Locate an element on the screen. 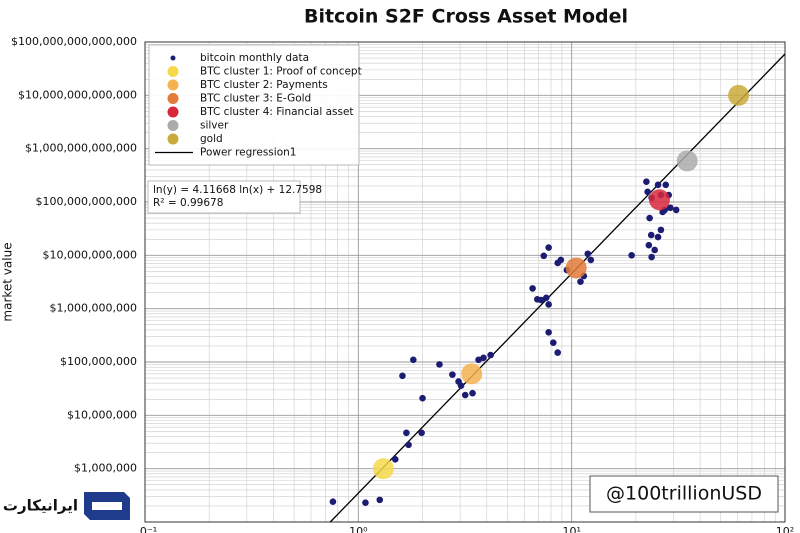  y-tick-label: $10,000,000 is located at coordinates (102, 414).